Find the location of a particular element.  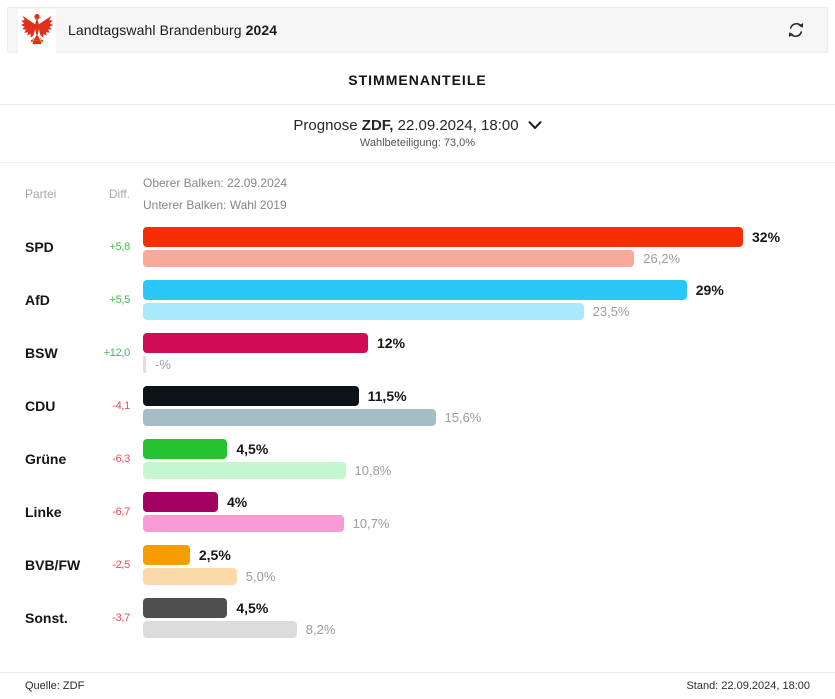

dataset-selector: Prognose ZDF, 22.09.2024, 18:00 is located at coordinates (417, 125).